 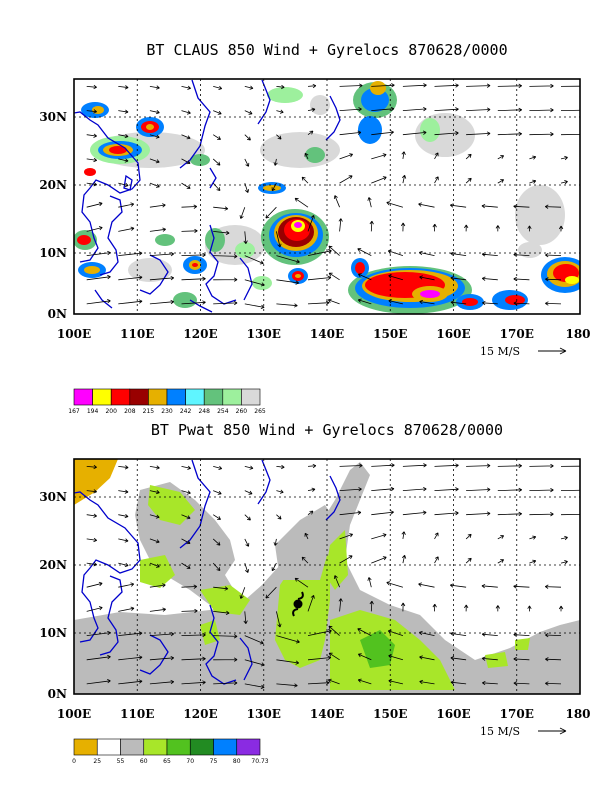 What do you see at coordinates (149, 411) in the screenshot?
I see `colorbar-label-4: 215` at bounding box center [149, 411].